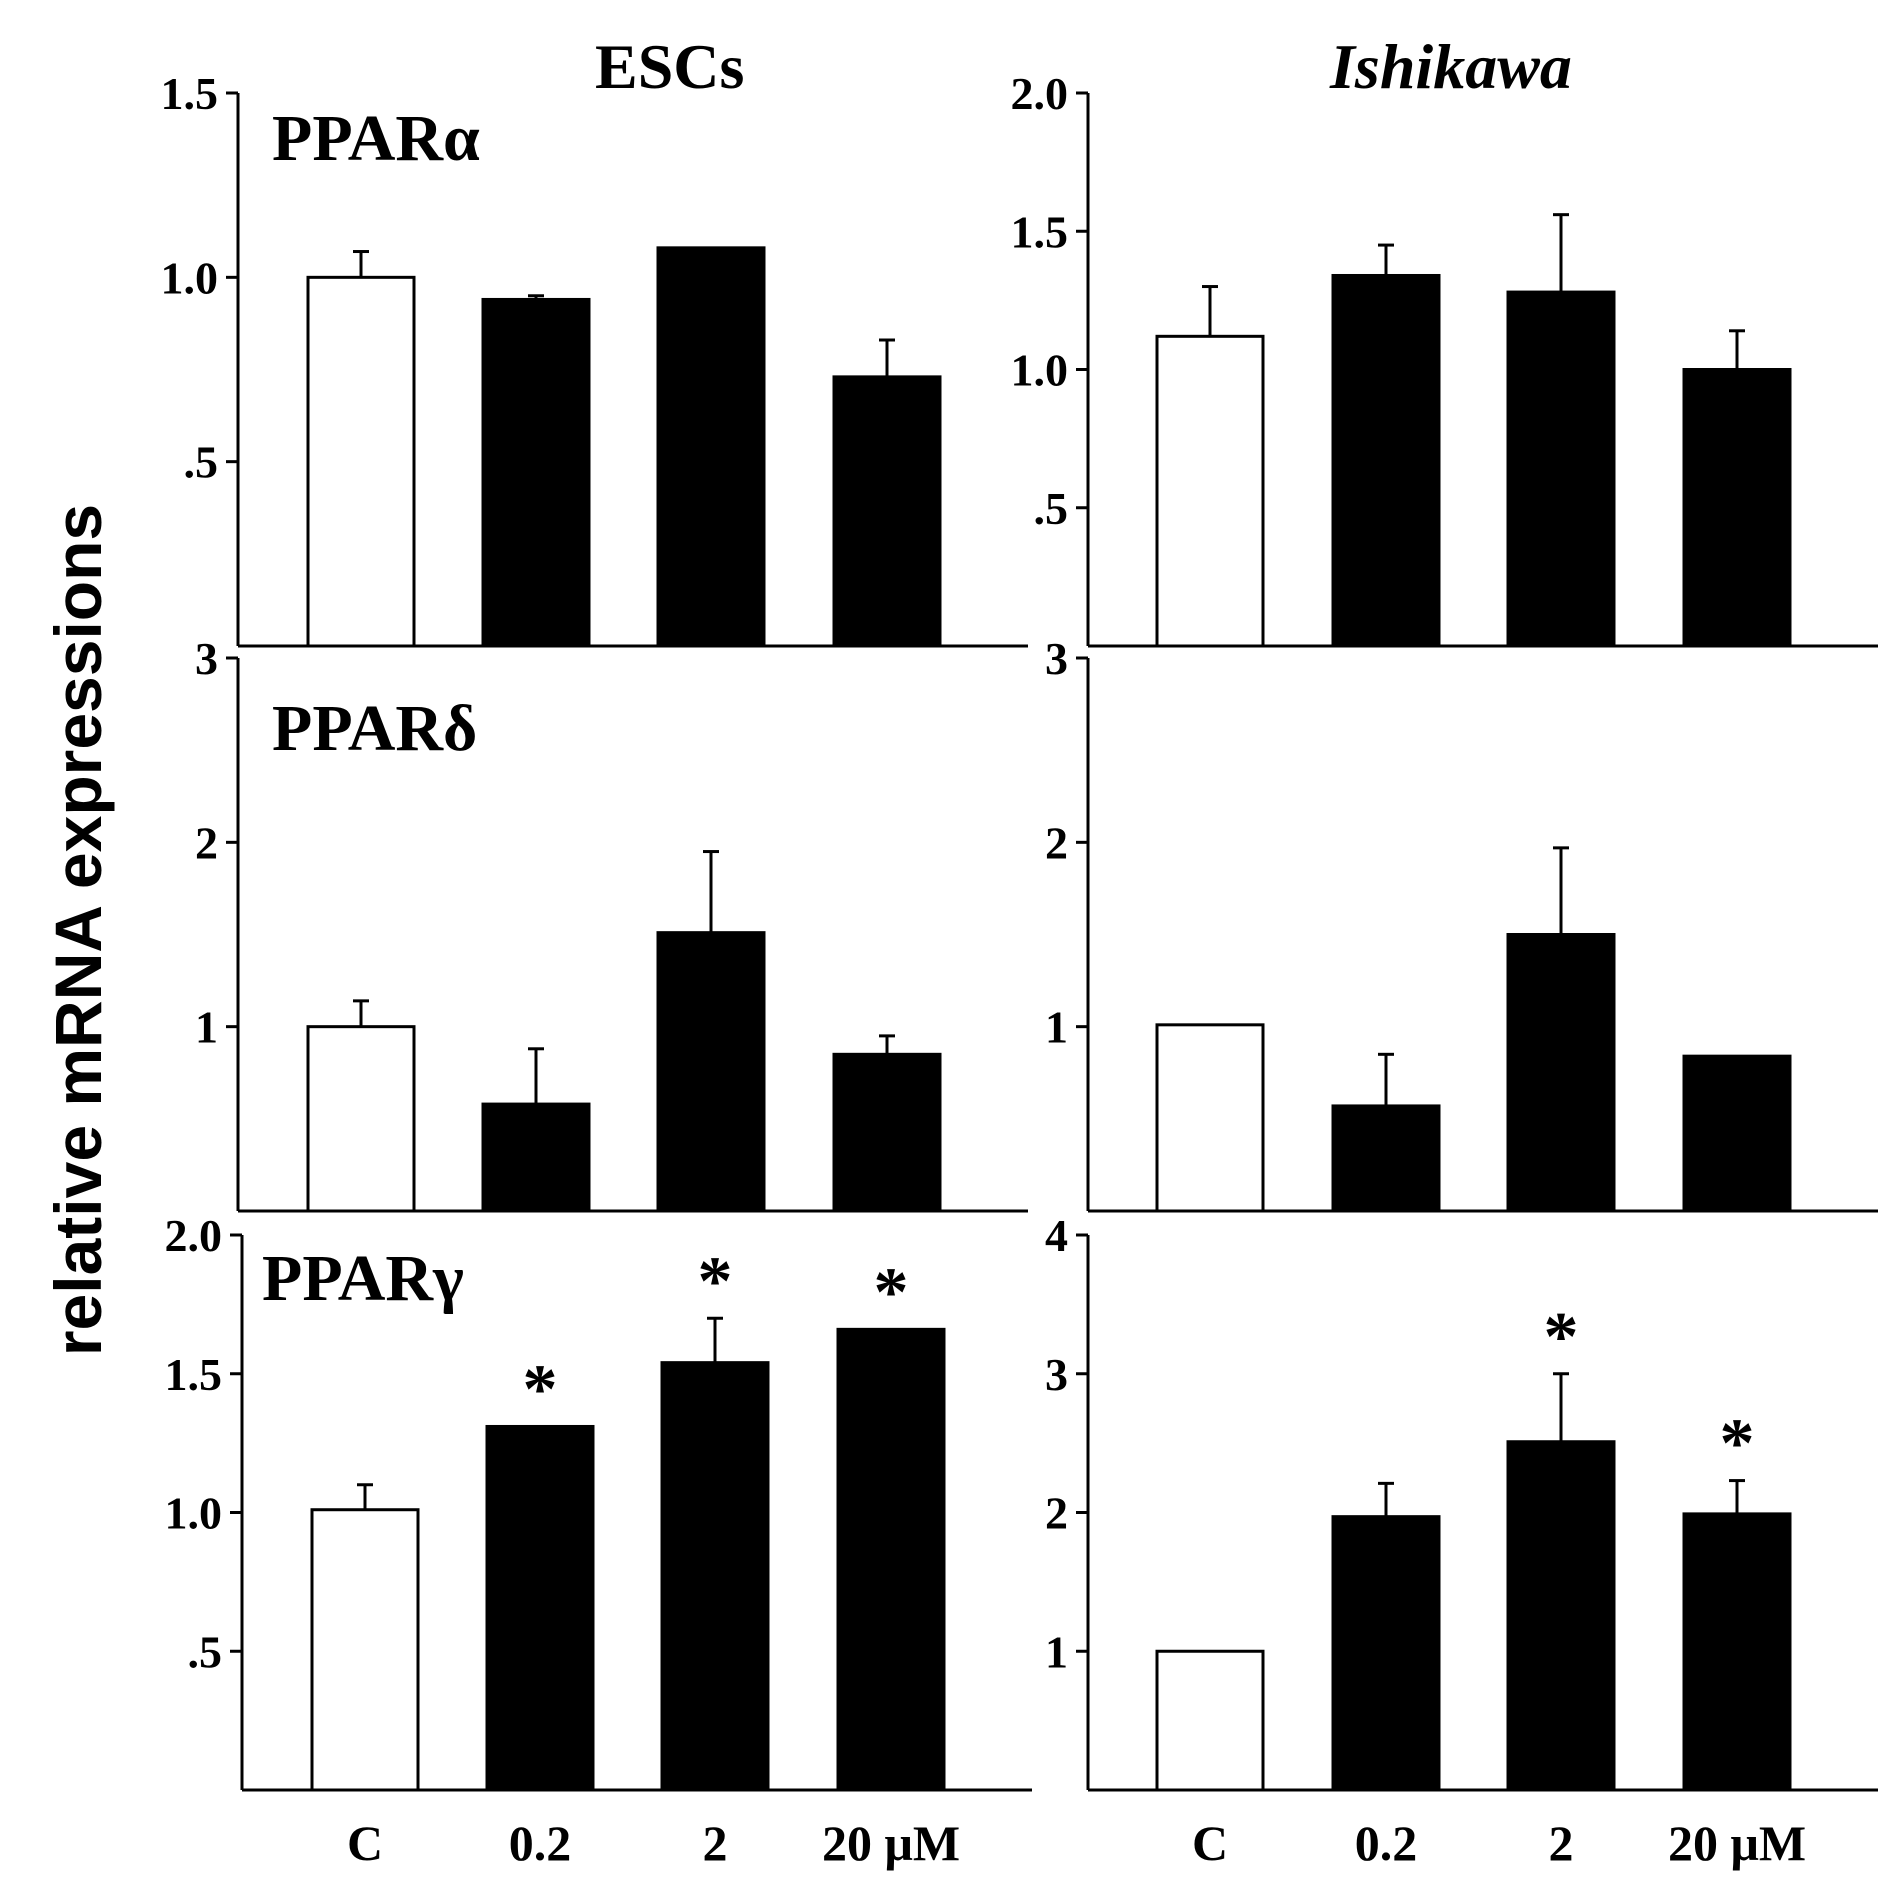 This screenshot has height=1879, width=1890. I want to click on p6-y-tick-label: 3, so click(1056, 1374).